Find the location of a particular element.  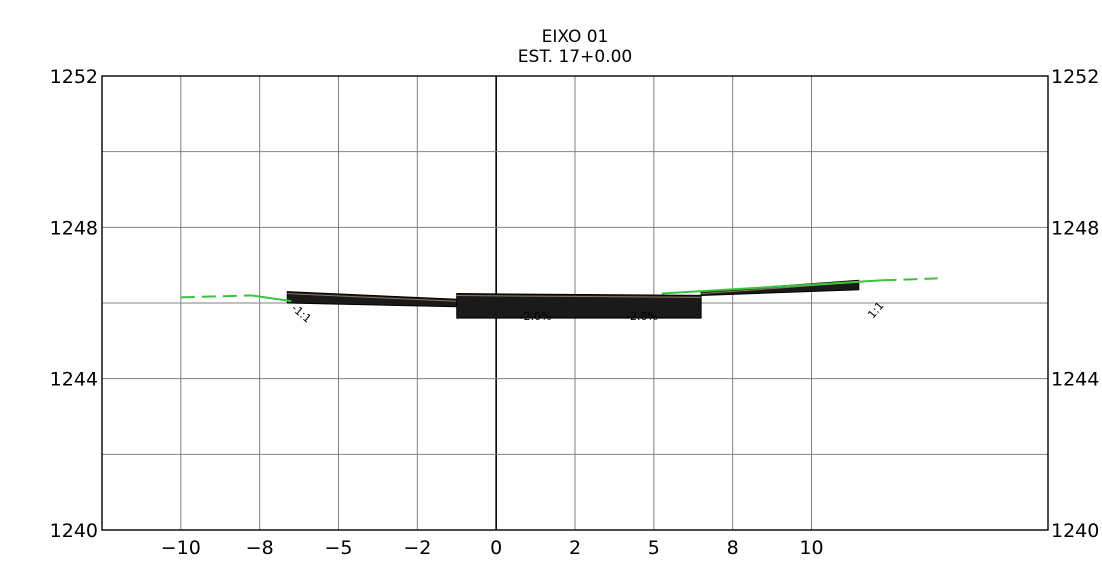

y-tick-label-left: 1240 is located at coordinates (74, 531).